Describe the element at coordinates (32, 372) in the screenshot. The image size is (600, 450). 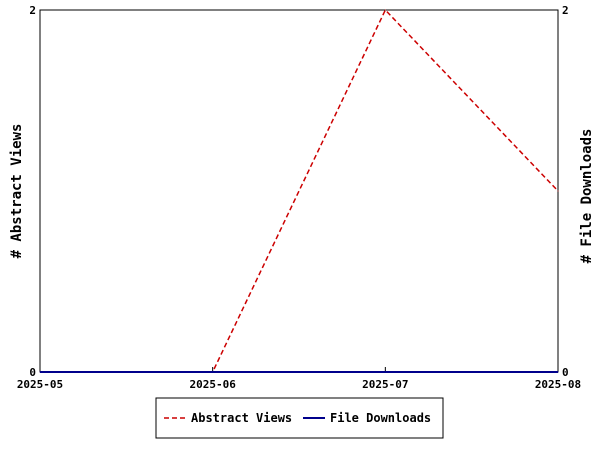
I see `y-tick-left-bottom: 0` at that location.